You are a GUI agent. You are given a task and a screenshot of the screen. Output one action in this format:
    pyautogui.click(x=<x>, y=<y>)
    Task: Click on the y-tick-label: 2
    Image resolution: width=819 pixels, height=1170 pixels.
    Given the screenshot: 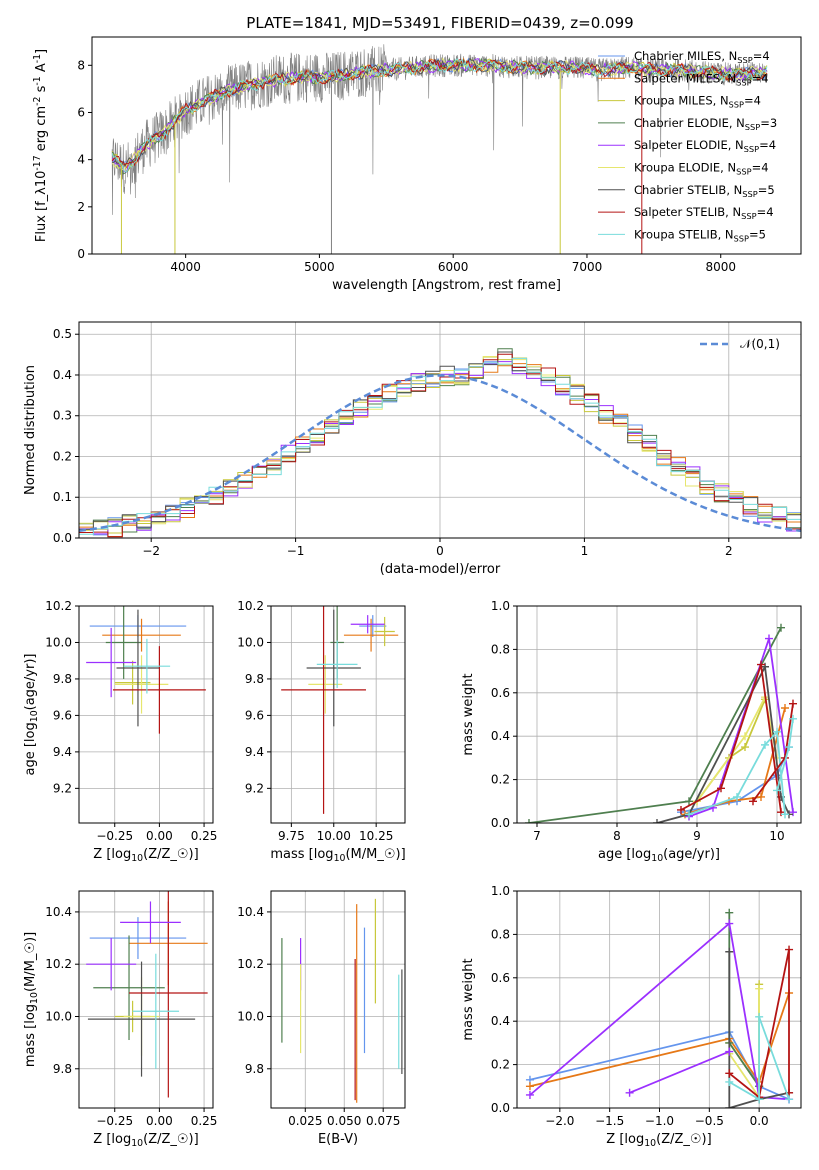 What is the action you would take?
    pyautogui.click(x=81, y=207)
    